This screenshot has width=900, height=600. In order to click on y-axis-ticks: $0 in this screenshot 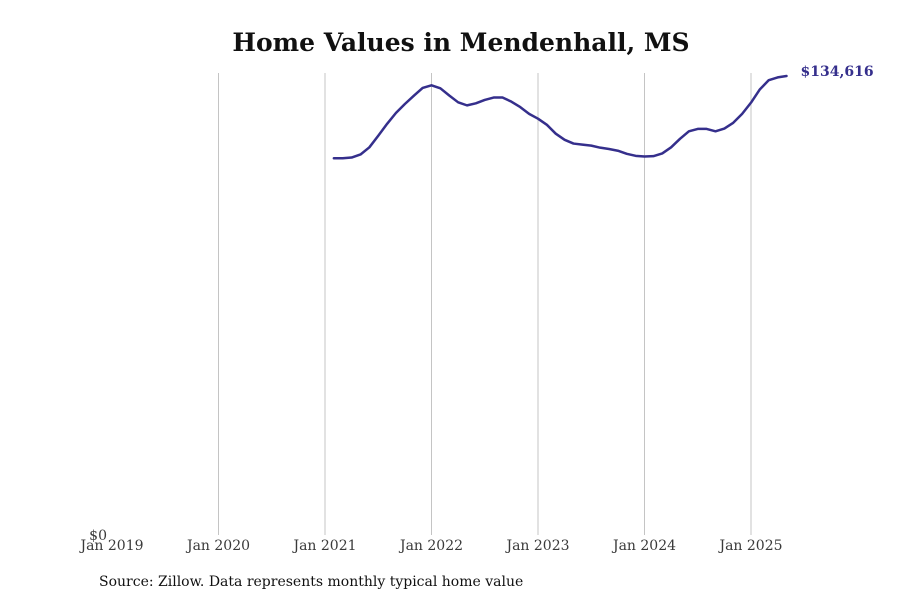, I will do `click(98, 536)`.